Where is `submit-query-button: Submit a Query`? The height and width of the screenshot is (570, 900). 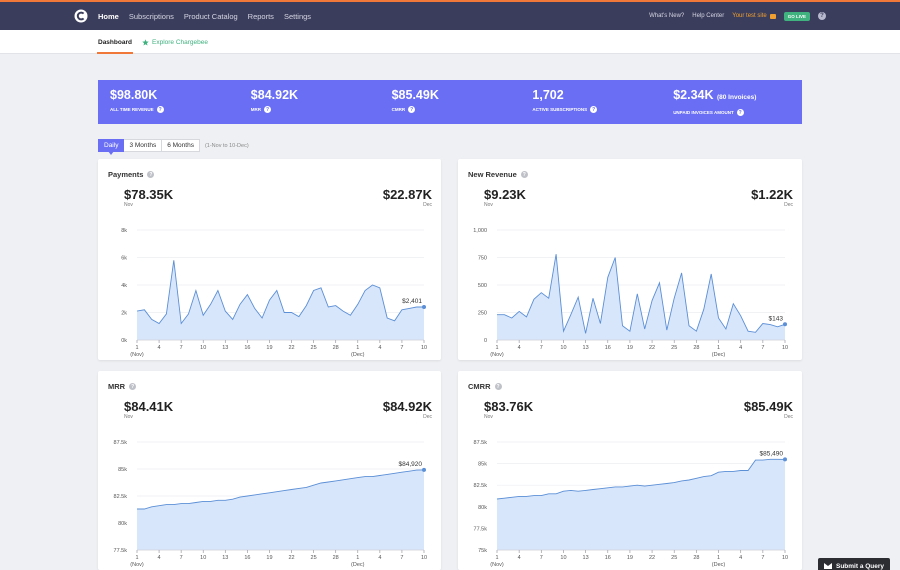 submit-query-button: Submit a Query is located at coordinates (854, 564).